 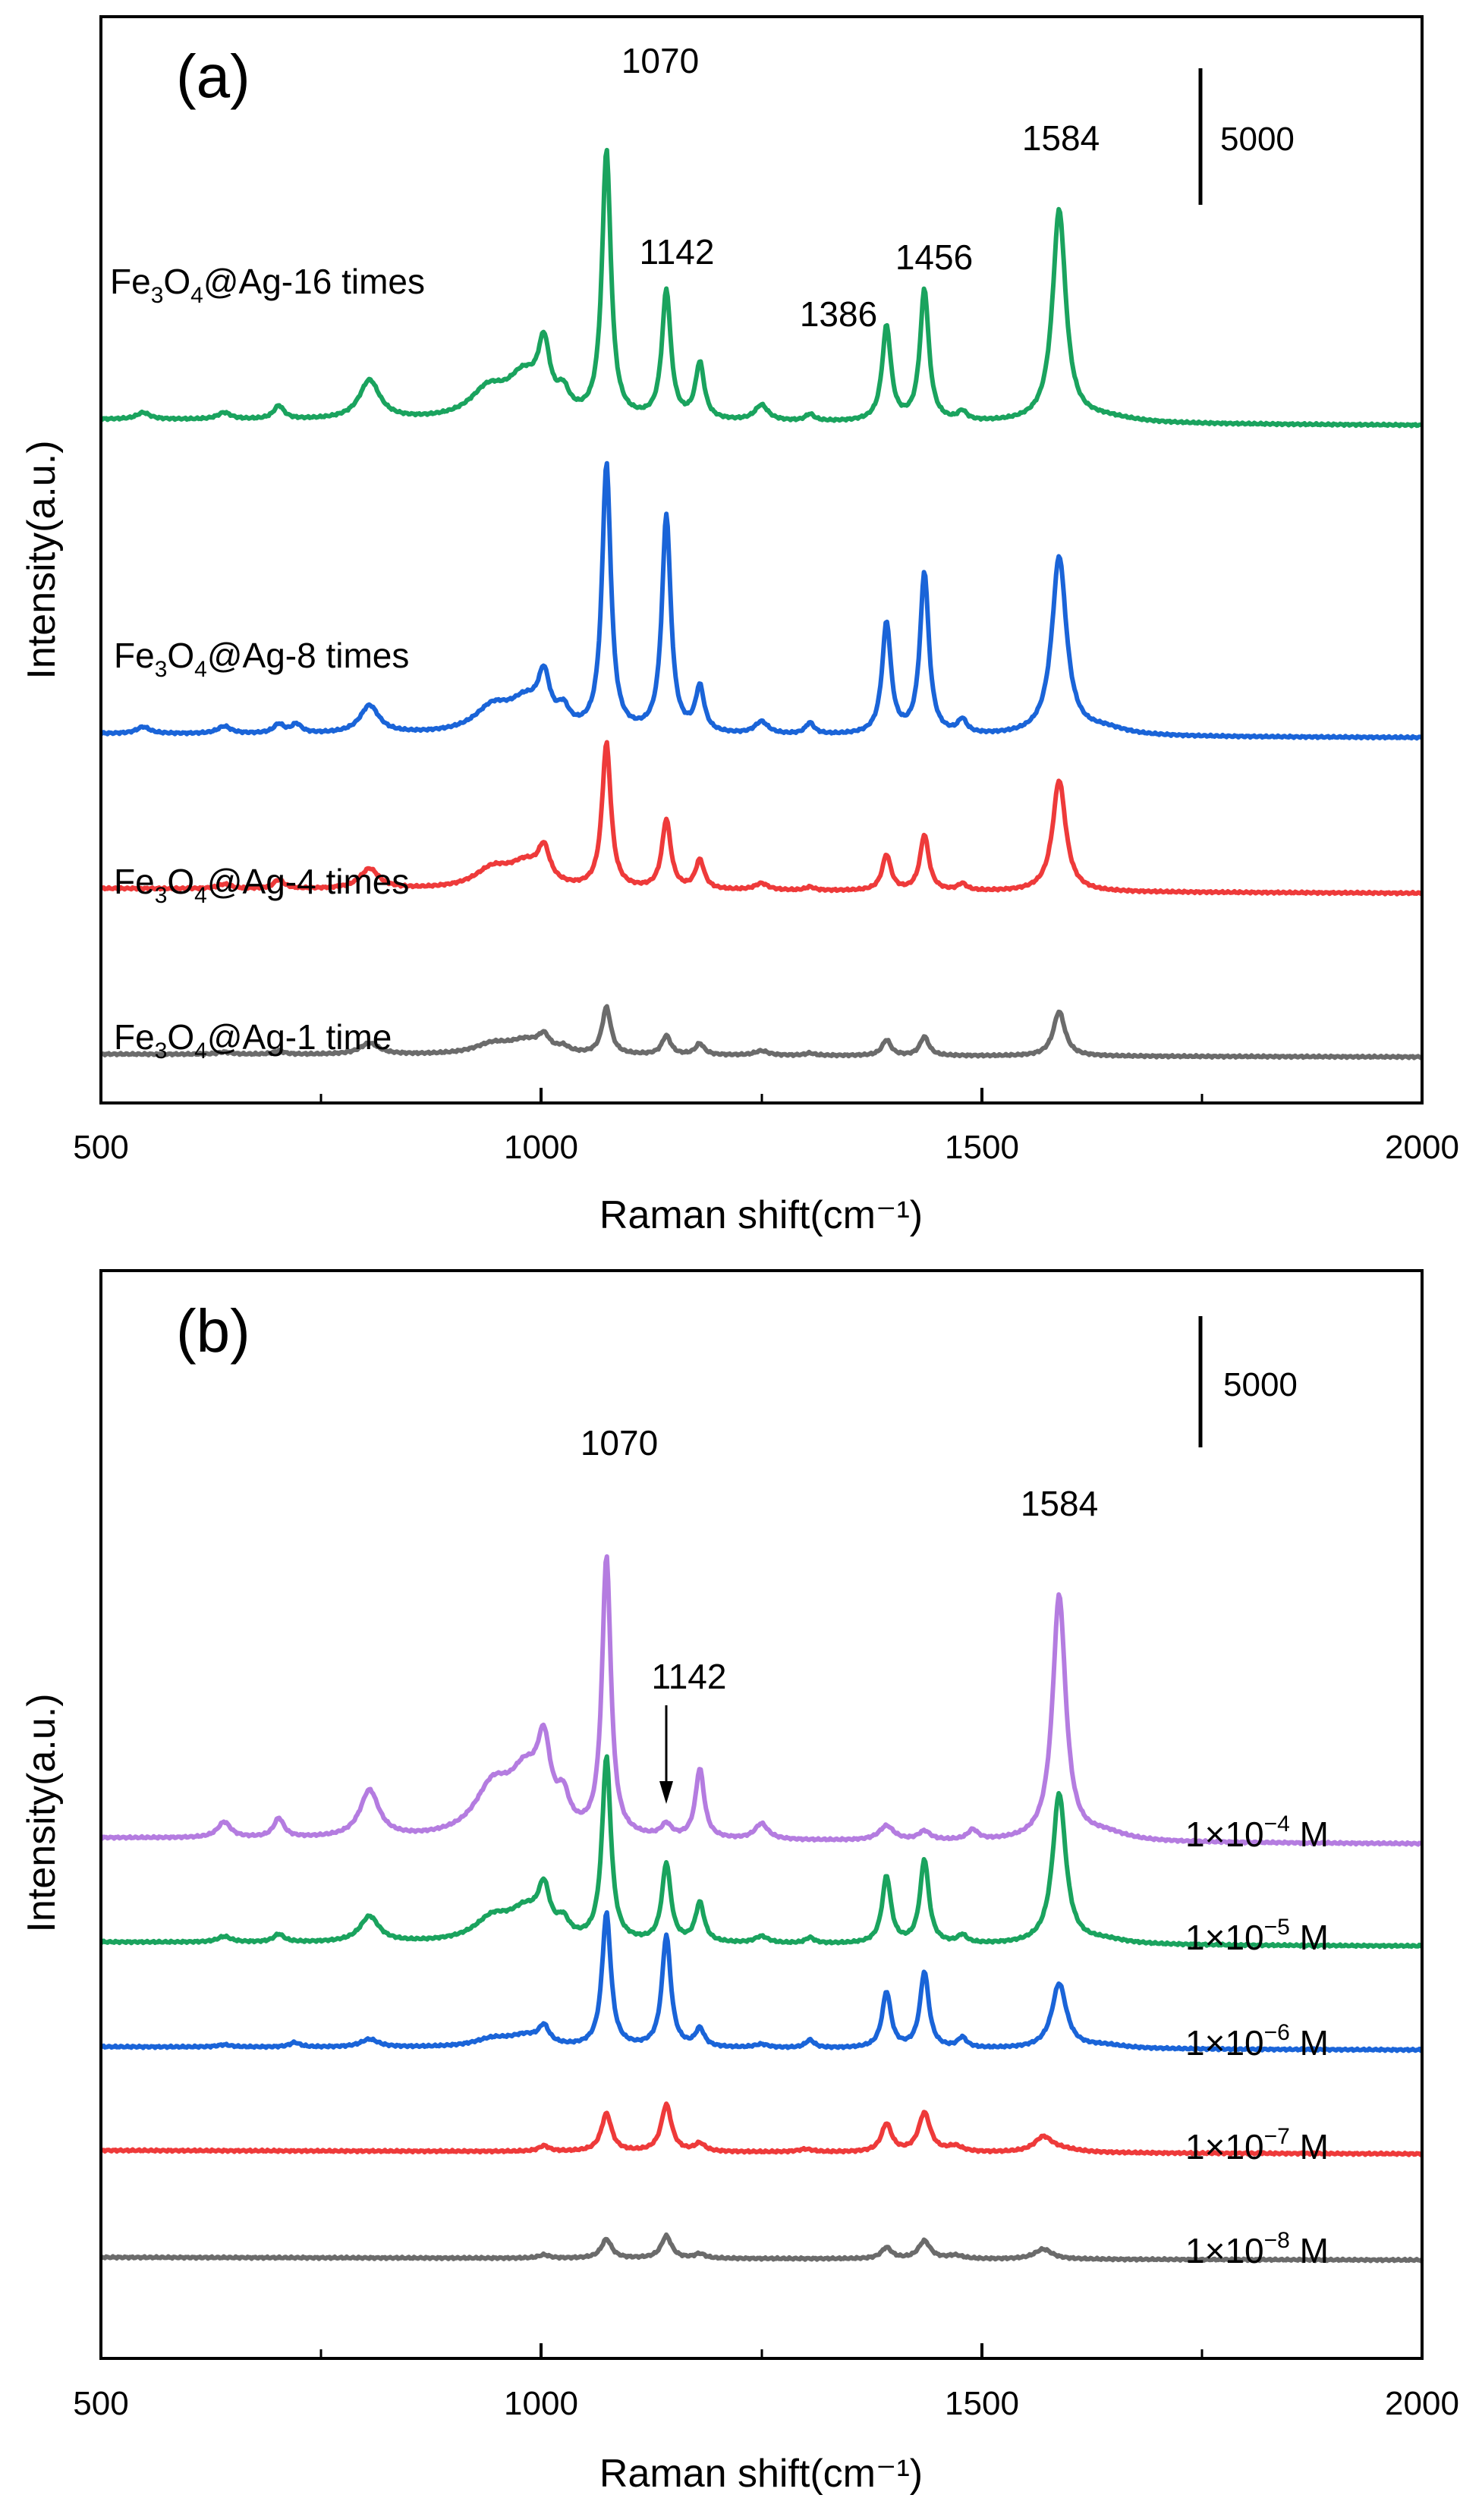 What do you see at coordinates (213, 1331) in the screenshot?
I see `panel-b-label: (b)` at bounding box center [213, 1331].